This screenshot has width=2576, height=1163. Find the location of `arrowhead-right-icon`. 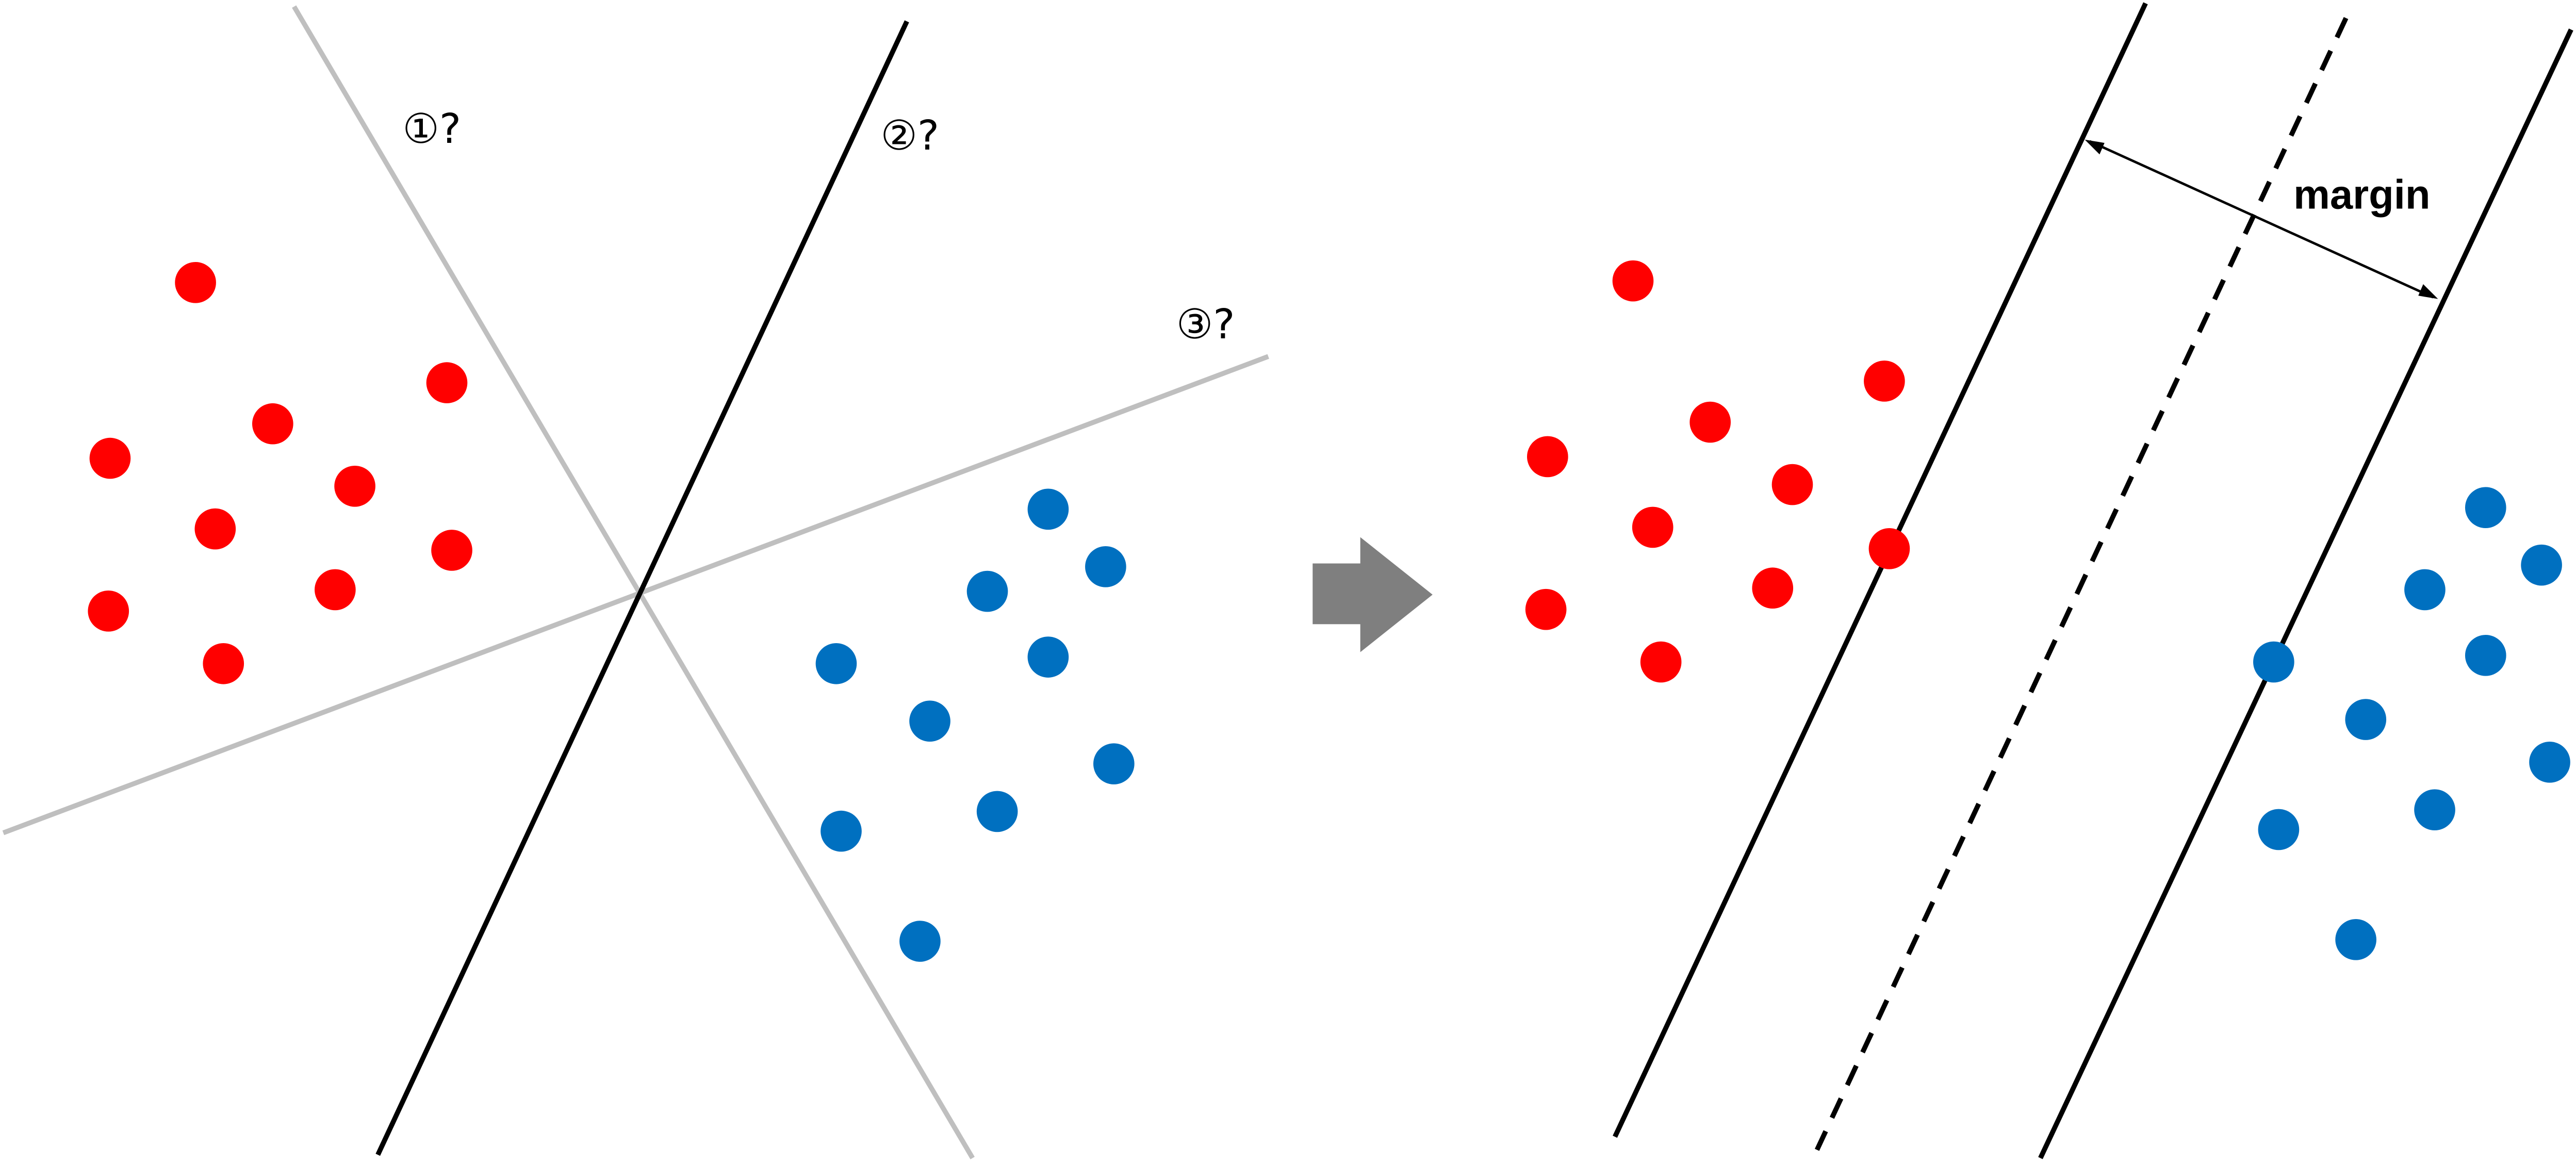

arrowhead-right-icon is located at coordinates (2428, 291).